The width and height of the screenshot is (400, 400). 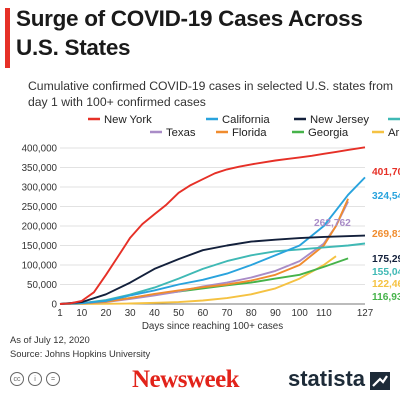 I want to click on x-tick-label: 70, so click(x=227, y=313).